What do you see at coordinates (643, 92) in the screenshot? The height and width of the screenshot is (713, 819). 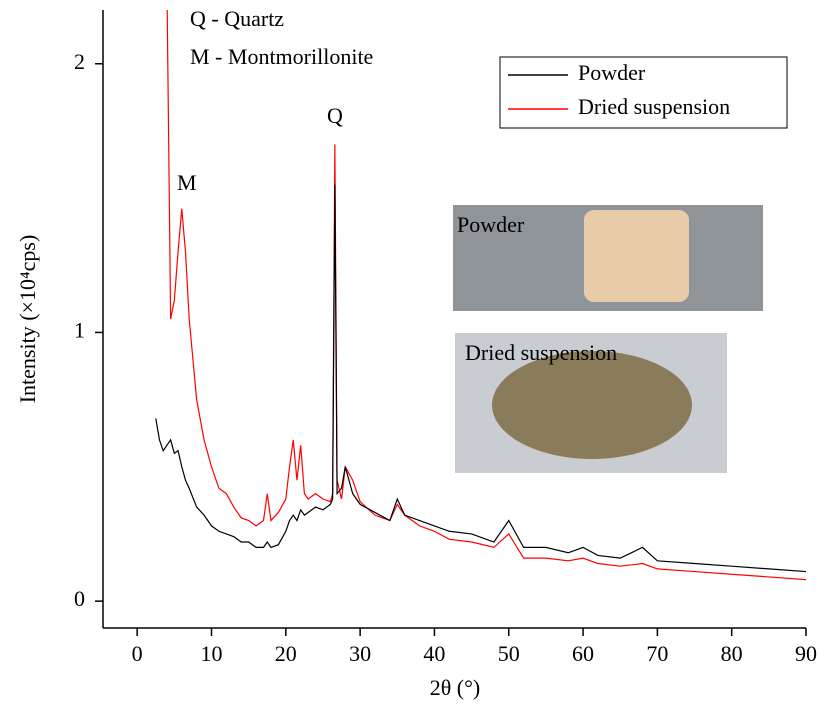 I see `legend` at bounding box center [643, 92].